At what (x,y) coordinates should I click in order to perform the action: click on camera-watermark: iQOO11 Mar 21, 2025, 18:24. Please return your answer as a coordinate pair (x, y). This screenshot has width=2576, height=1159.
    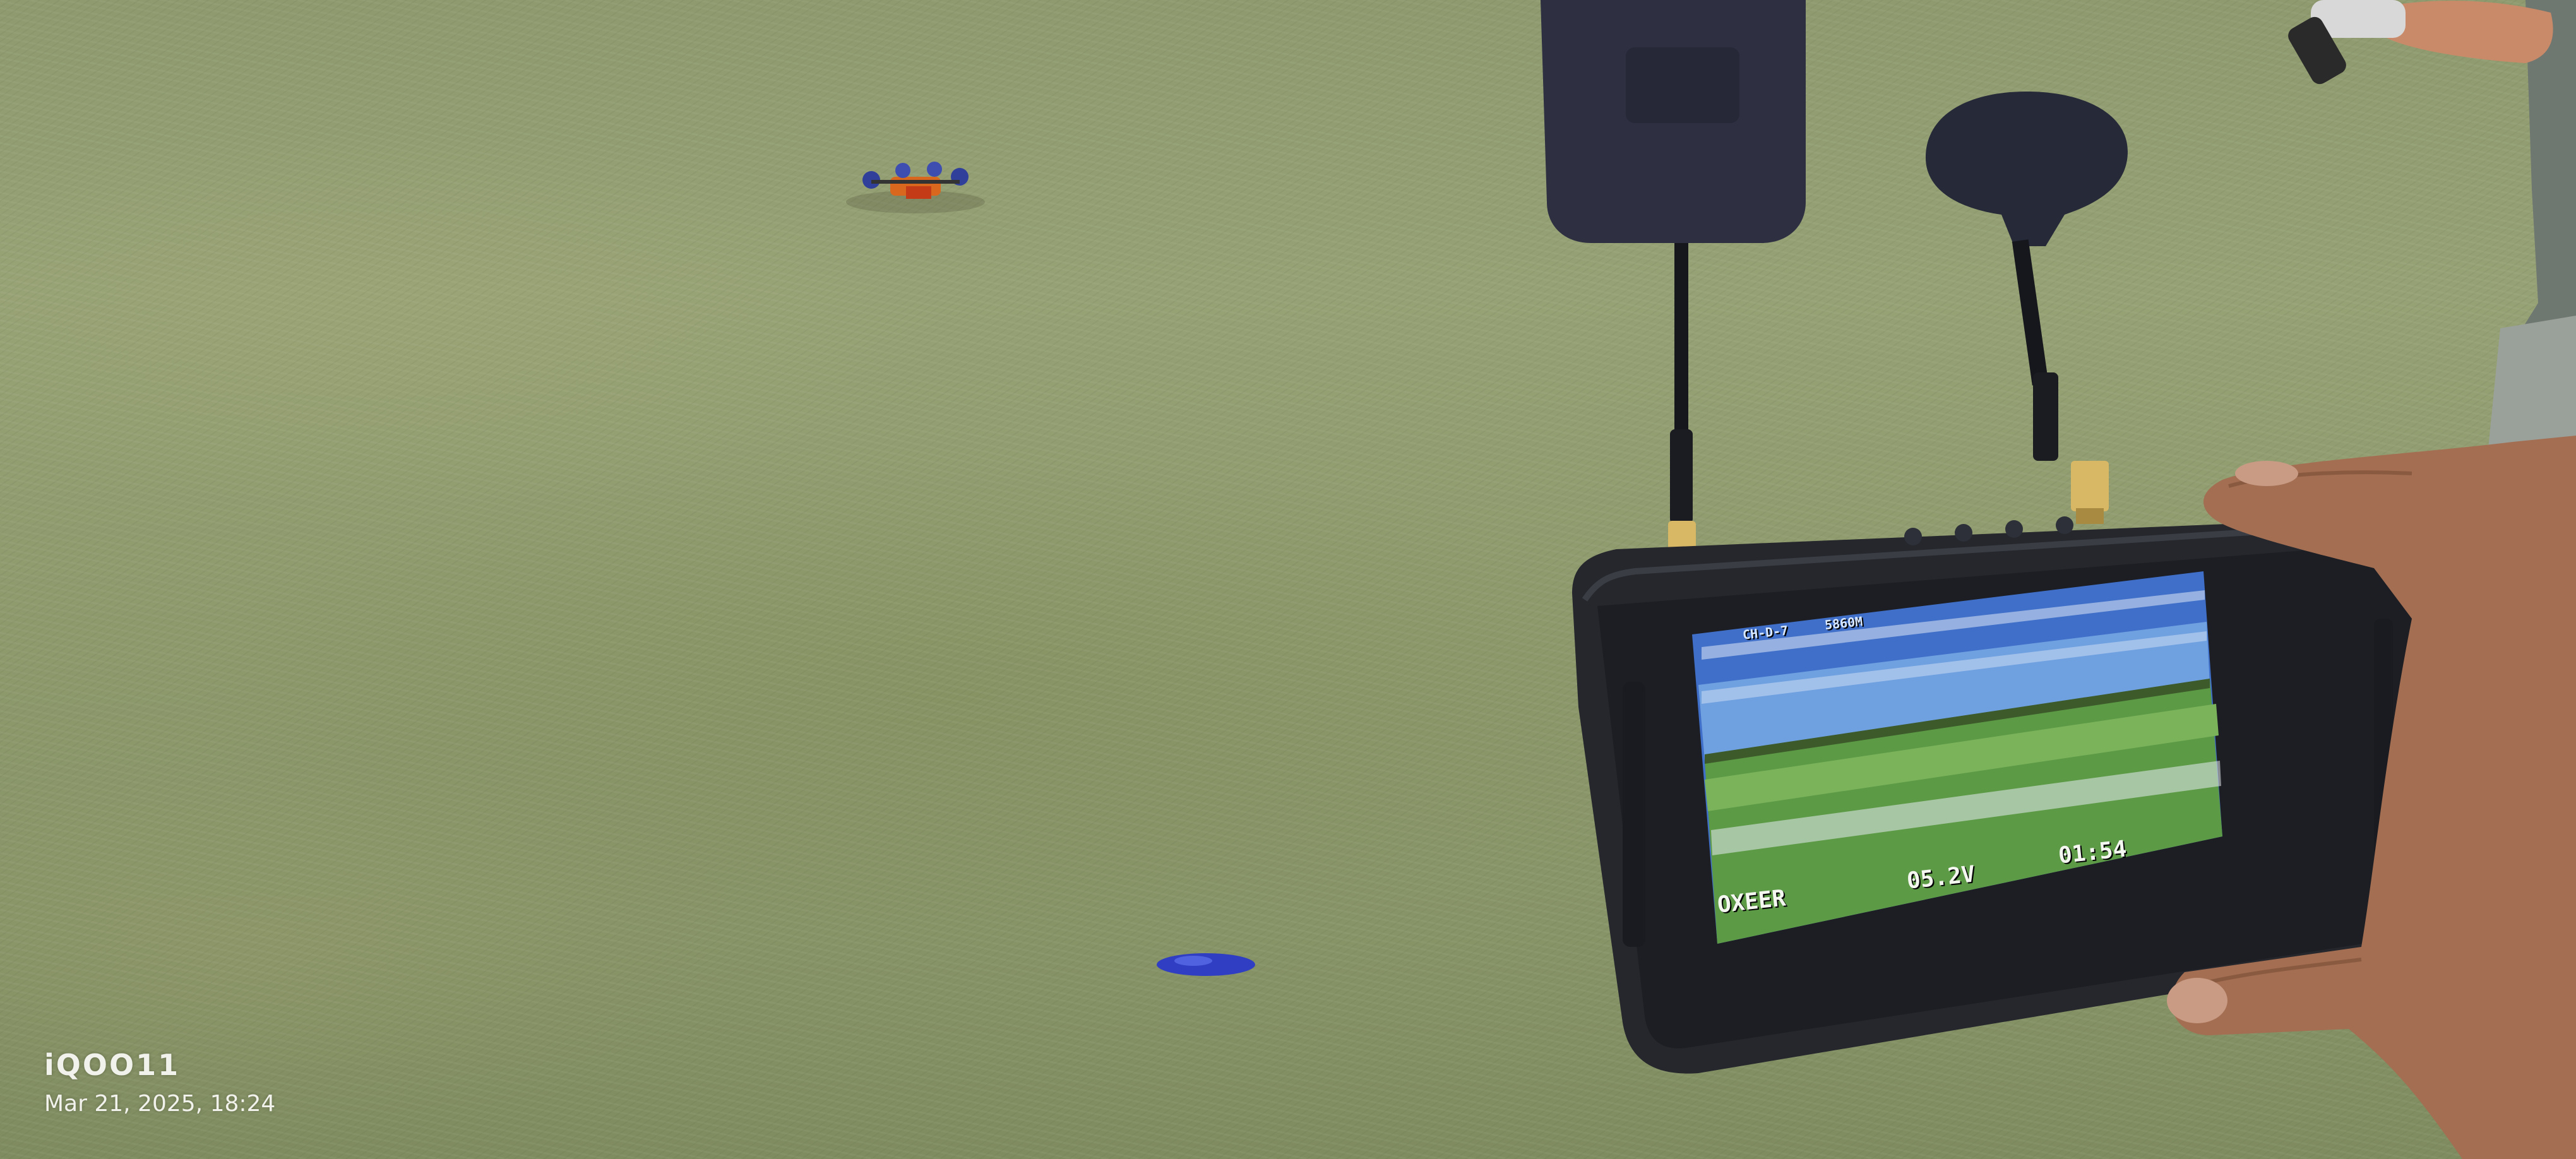
    Looking at the image, I should click on (159, 1082).